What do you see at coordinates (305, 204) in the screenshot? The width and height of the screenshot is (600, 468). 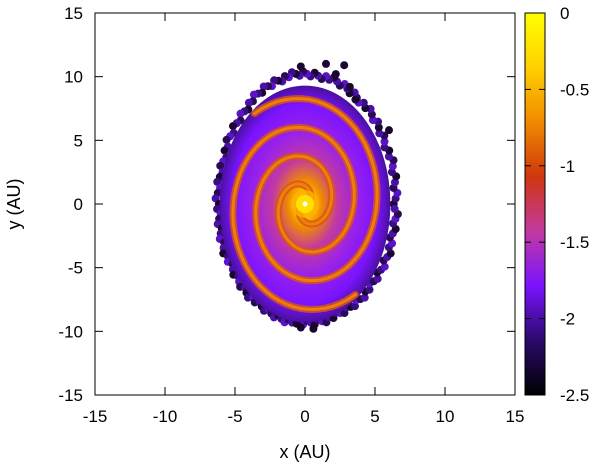 I see `star` at bounding box center [305, 204].